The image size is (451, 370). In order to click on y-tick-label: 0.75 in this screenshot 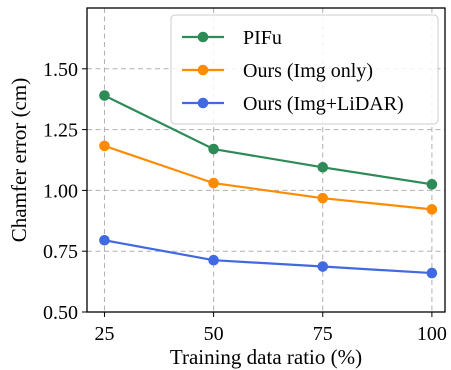, I will do `click(60, 252)`.